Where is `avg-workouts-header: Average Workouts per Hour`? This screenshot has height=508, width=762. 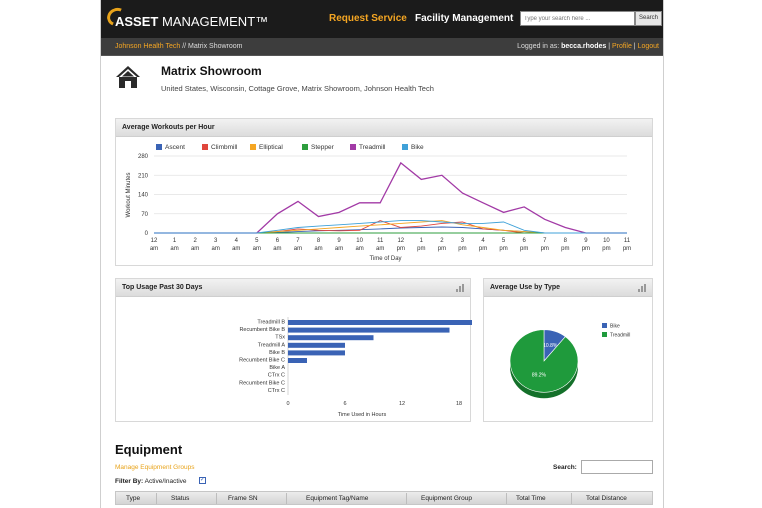
avg-workouts-header: Average Workouts per Hour is located at coordinates (384, 128).